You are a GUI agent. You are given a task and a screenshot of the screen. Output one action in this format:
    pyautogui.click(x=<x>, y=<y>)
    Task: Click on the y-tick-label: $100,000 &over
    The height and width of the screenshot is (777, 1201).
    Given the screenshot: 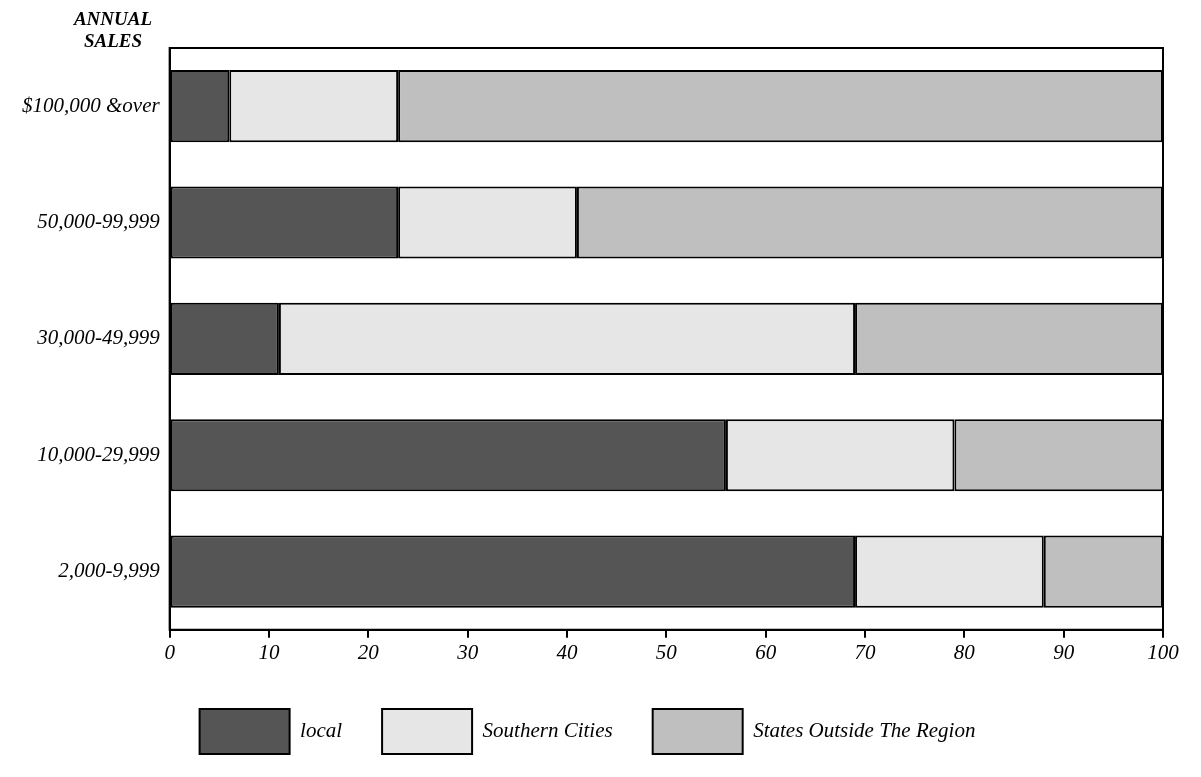 What is the action you would take?
    pyautogui.click(x=91, y=104)
    